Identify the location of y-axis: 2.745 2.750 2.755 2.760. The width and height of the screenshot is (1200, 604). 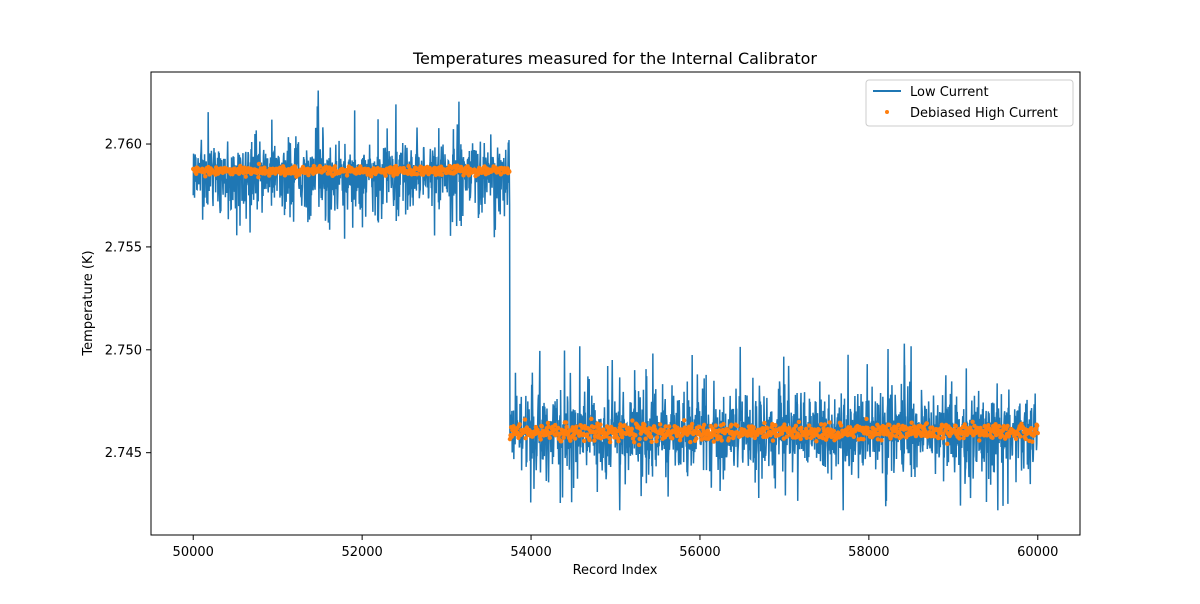
(128, 299).